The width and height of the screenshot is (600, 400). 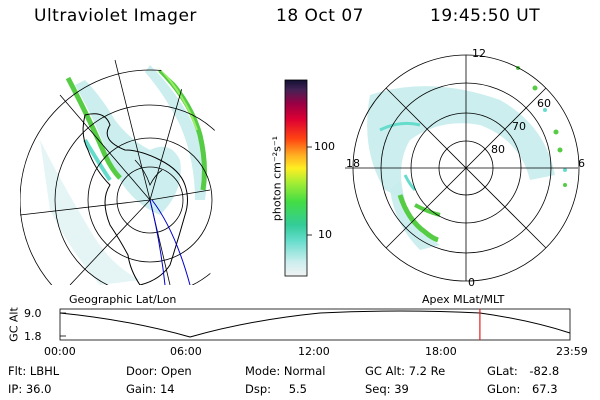 What do you see at coordinates (115, 16) in the screenshot?
I see `instrument-title: Ultraviolet Imager` at bounding box center [115, 16].